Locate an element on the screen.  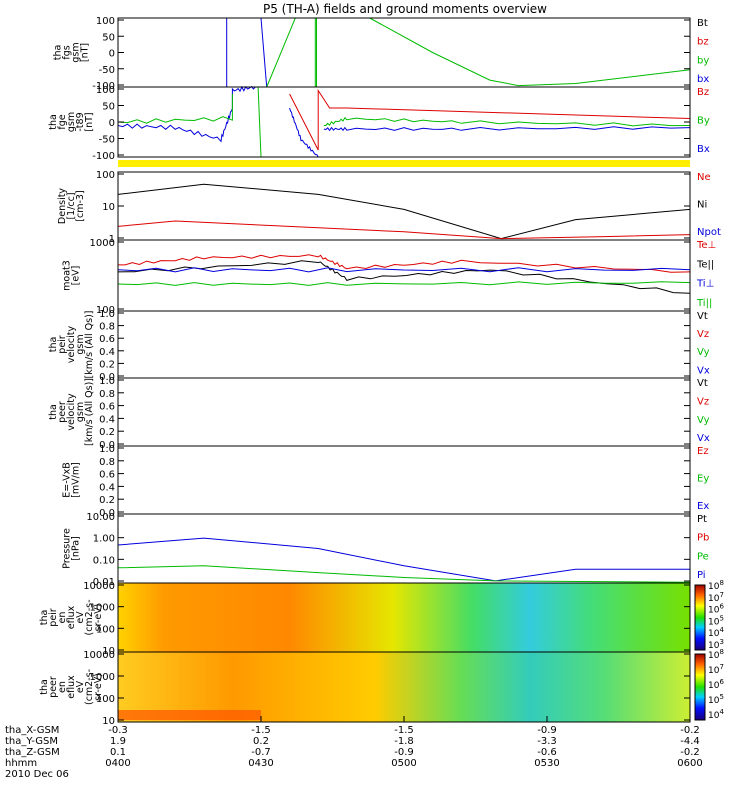
y-axis-label-line: Density is located at coordinates (62, 206).